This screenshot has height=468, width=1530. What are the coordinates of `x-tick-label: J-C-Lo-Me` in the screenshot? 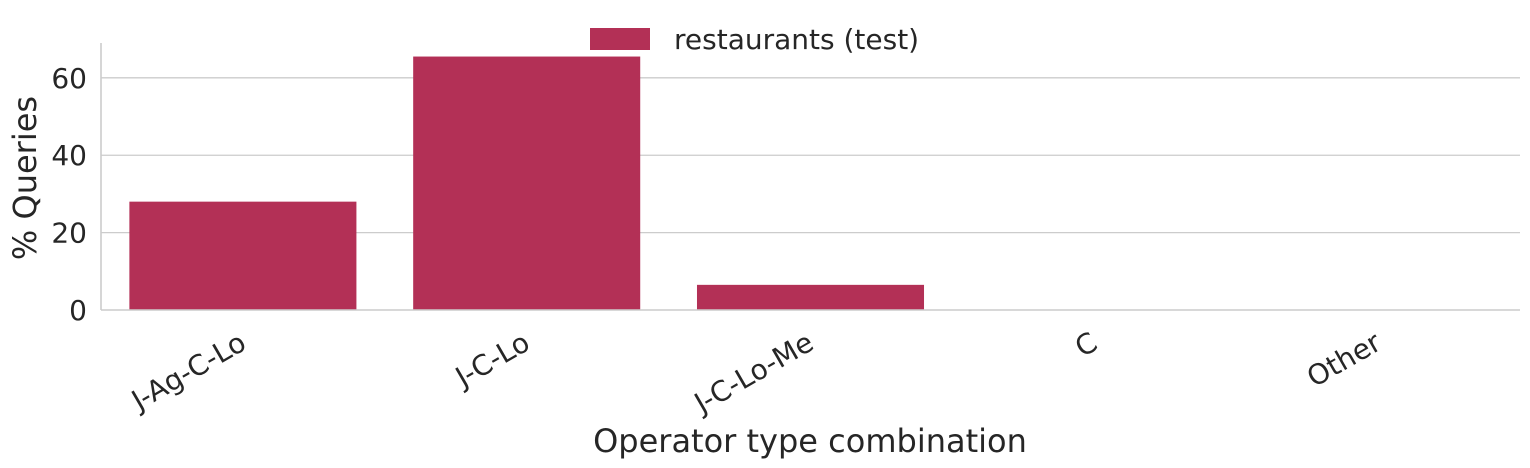 It's located at (753, 372).